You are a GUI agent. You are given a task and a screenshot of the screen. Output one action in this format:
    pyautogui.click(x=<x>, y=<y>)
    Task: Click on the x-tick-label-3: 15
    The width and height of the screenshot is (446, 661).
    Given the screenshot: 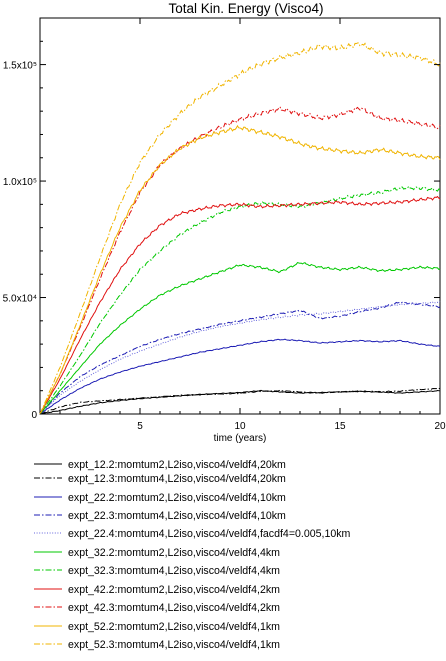 What is the action you would take?
    pyautogui.click(x=340, y=426)
    